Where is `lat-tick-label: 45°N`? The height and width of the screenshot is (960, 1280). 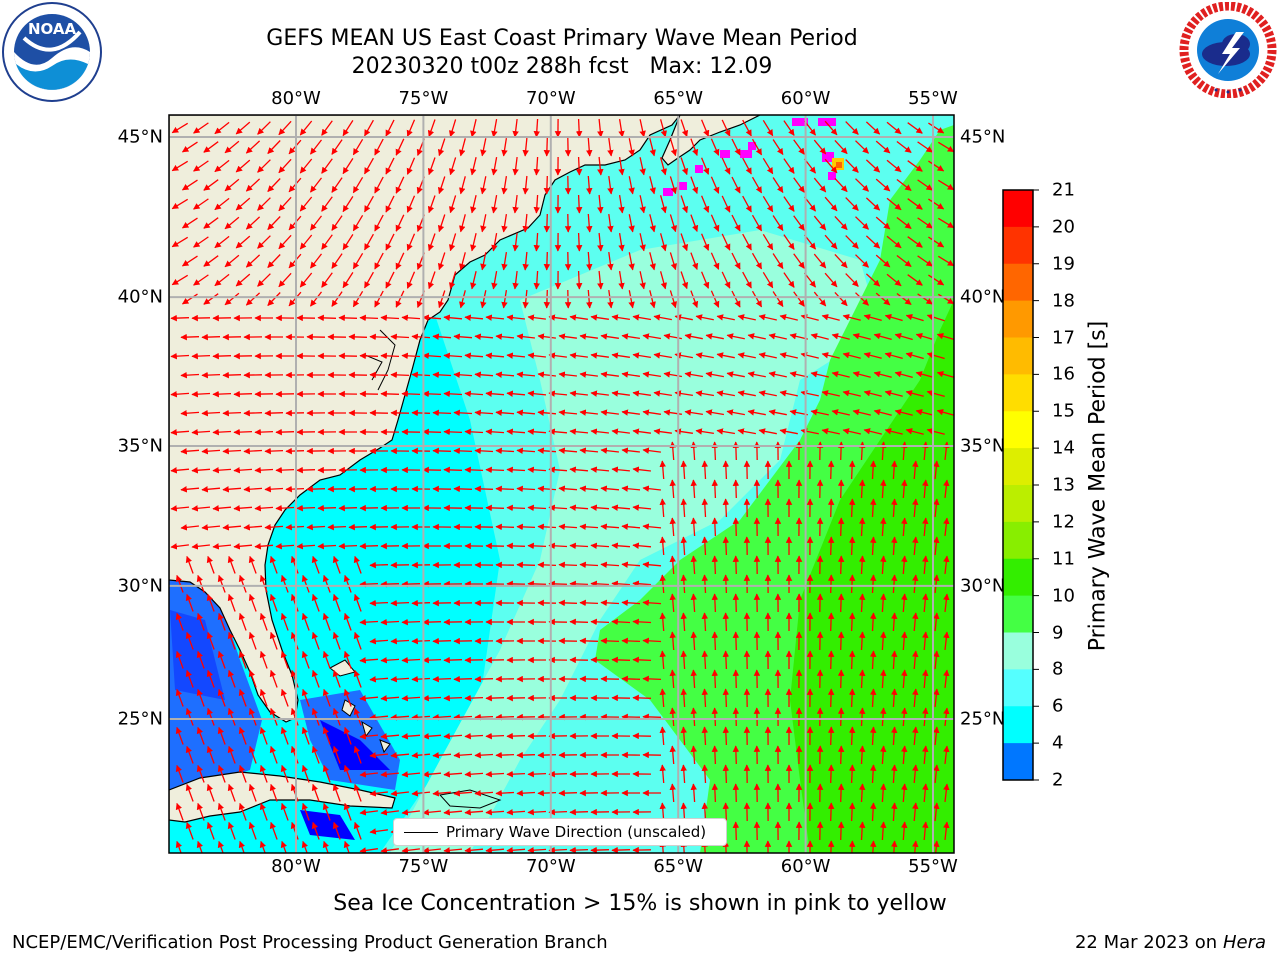
lat-tick-label: 45°N is located at coordinates (140, 137).